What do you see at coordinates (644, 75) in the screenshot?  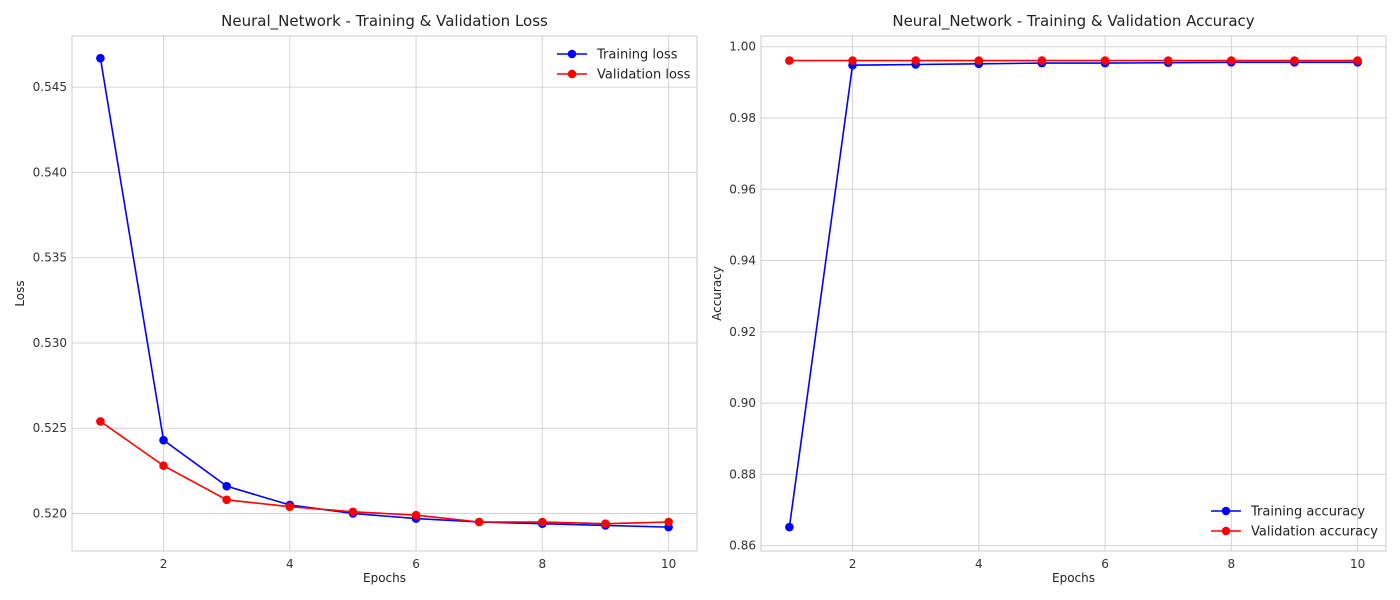 I see `legend-label: Validation loss` at bounding box center [644, 75].